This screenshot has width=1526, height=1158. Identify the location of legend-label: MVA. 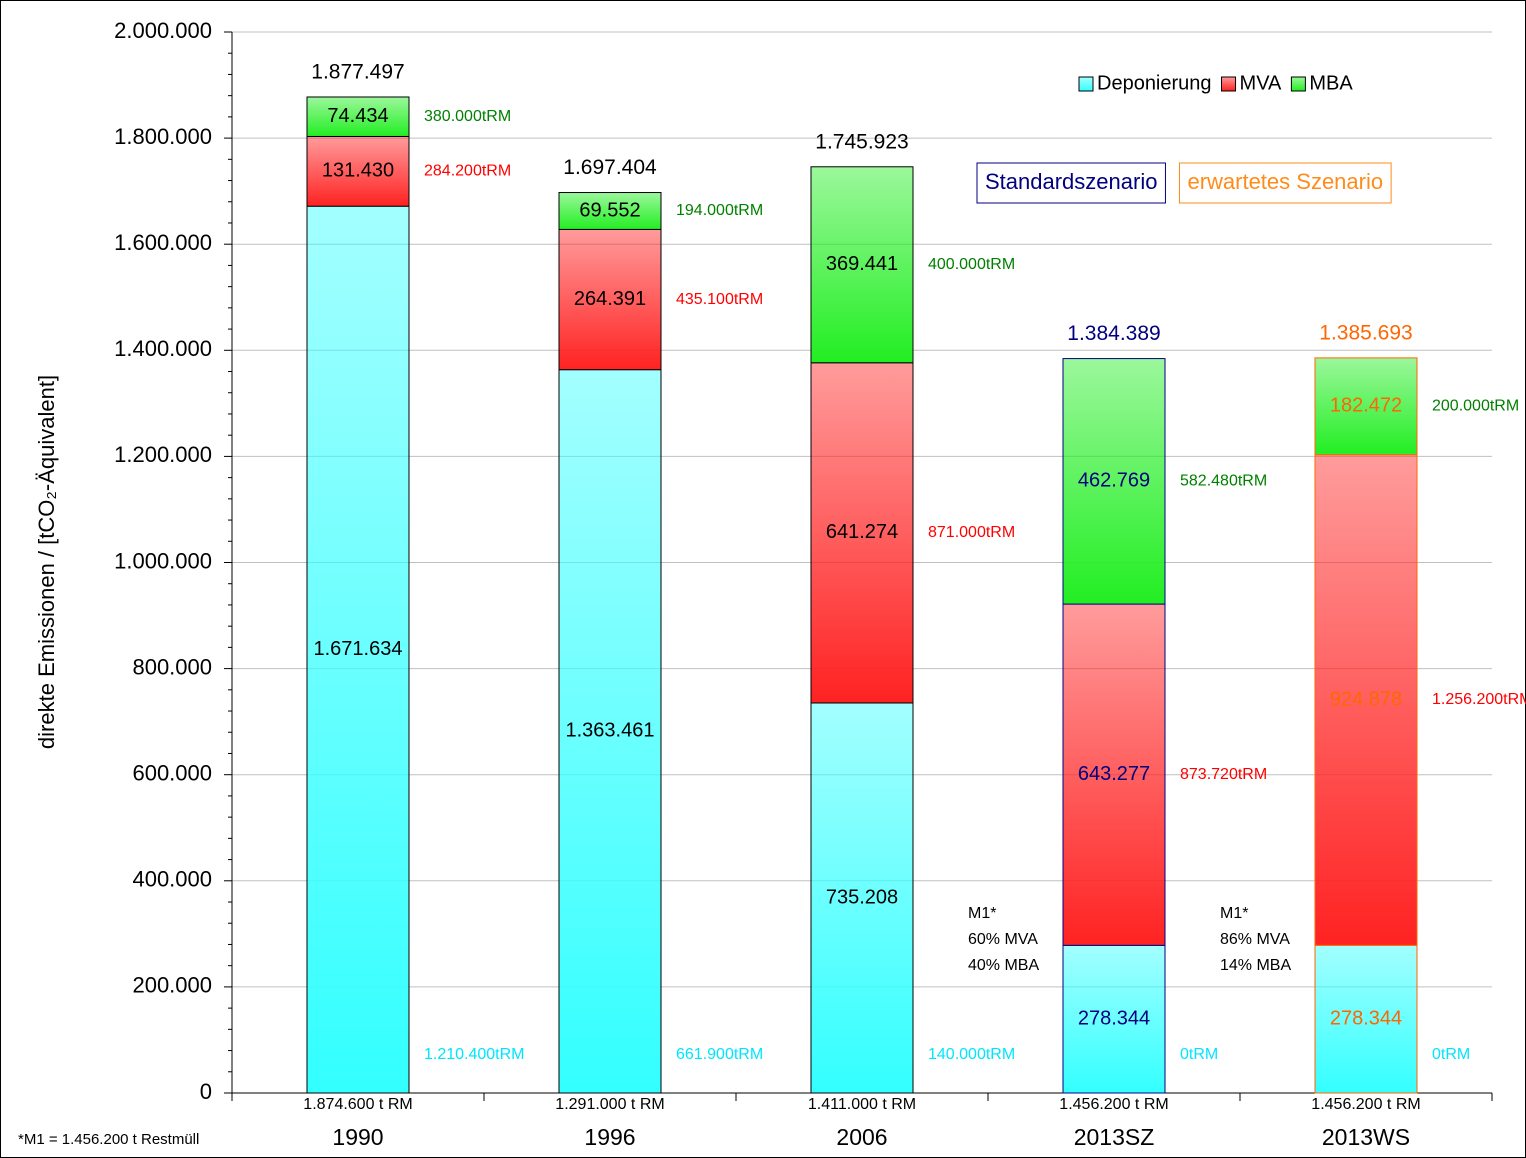
(1261, 83).